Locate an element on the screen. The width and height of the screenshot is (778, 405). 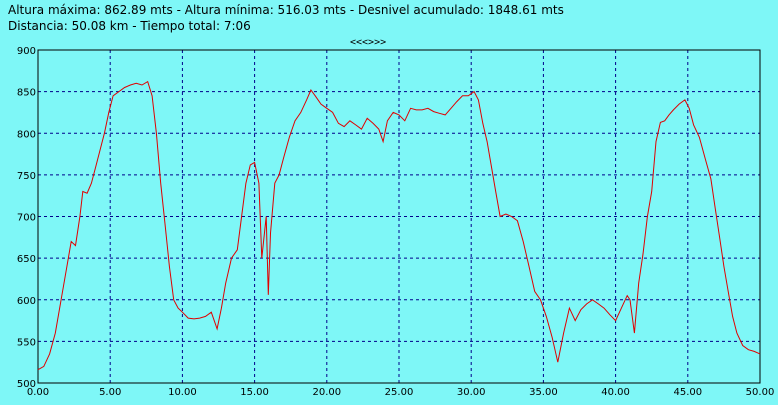
stats-line-distance: Distancia: 50.08 km - Tiempo total: 7:06 is located at coordinates (129, 26).